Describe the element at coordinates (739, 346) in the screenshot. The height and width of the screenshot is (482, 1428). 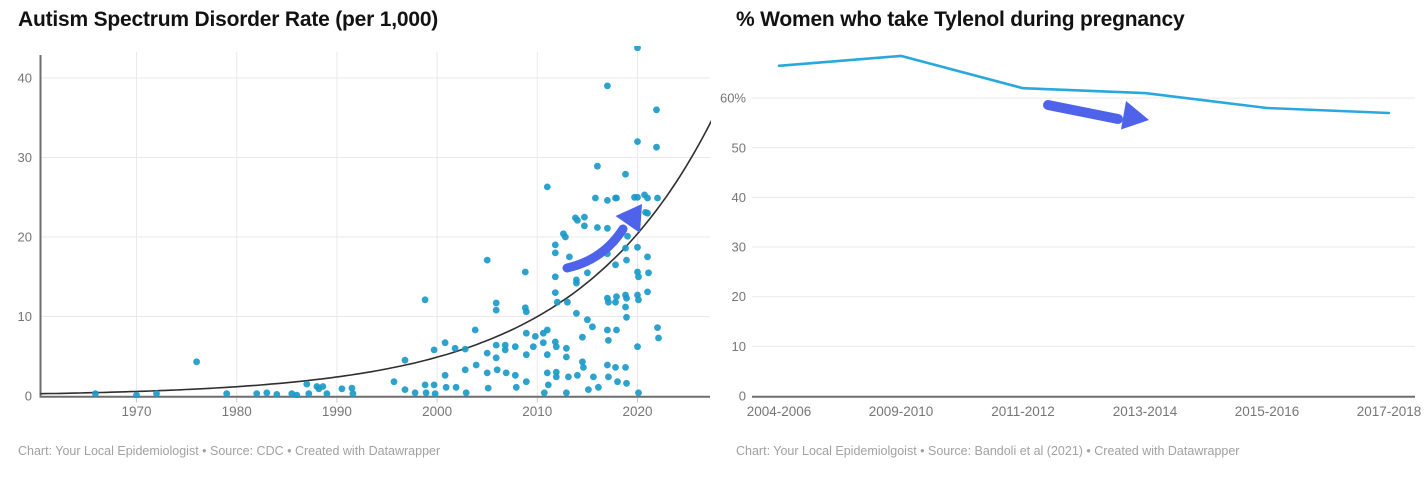
I see `y-tick-label: 10` at that location.